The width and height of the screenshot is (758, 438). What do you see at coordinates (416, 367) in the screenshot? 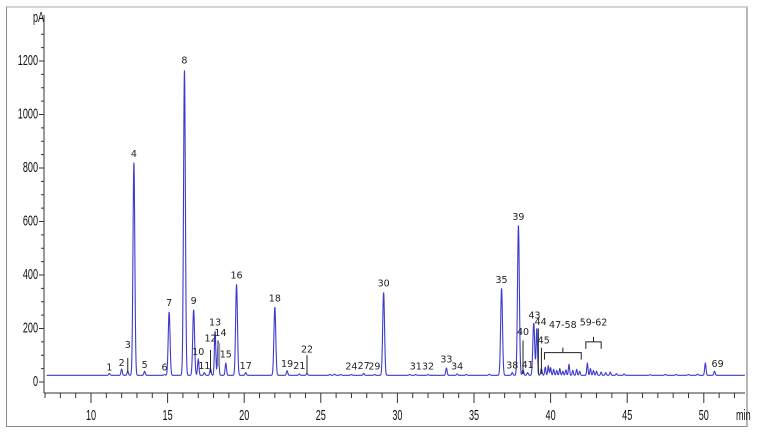
I see `peak-label: 31` at bounding box center [416, 367].